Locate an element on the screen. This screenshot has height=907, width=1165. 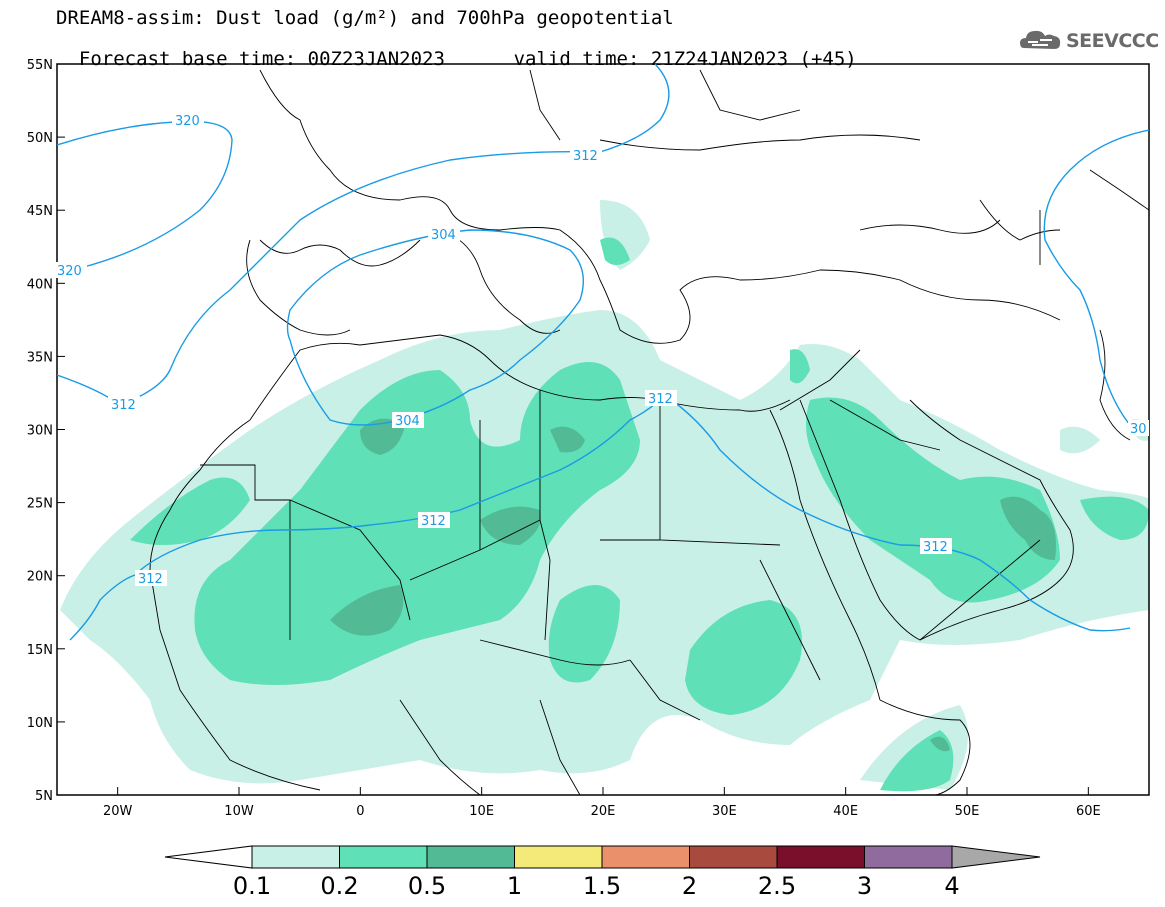
colorbar is located at coordinates (602, 857).